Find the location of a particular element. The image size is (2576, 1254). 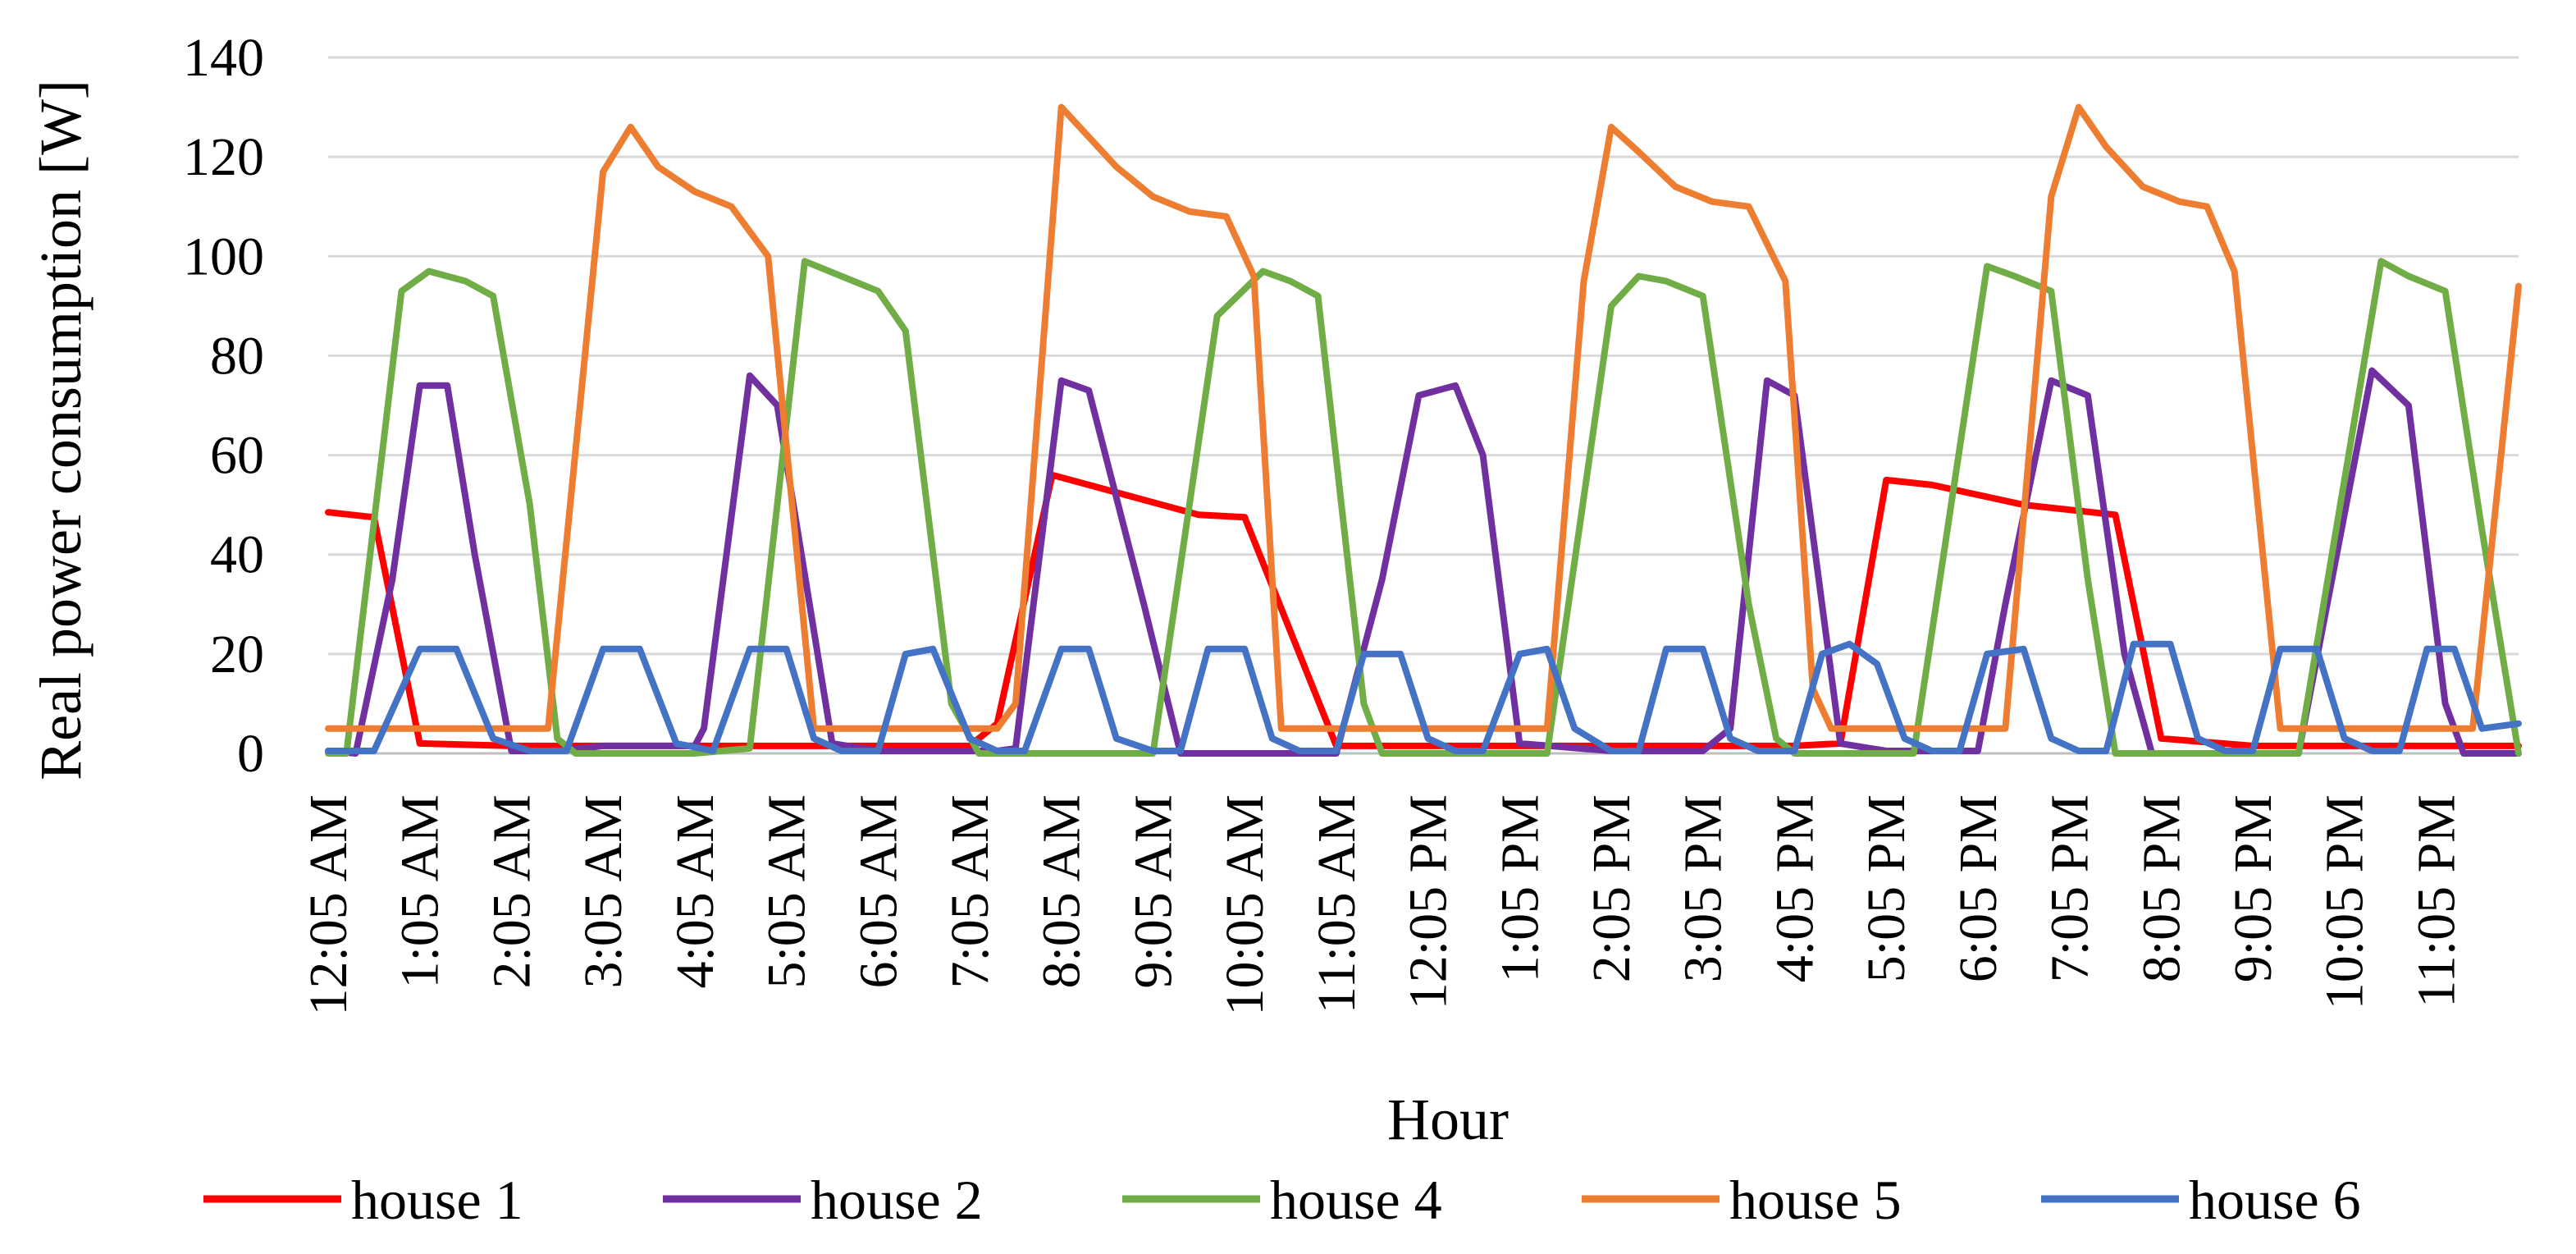

x-tick-label: 4:05 PM is located at coordinates (1795, 888).